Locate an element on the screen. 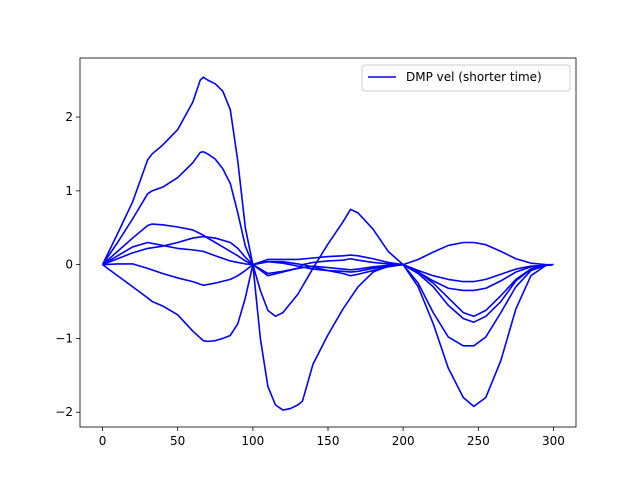  x-tick-label: 150 is located at coordinates (328, 441).